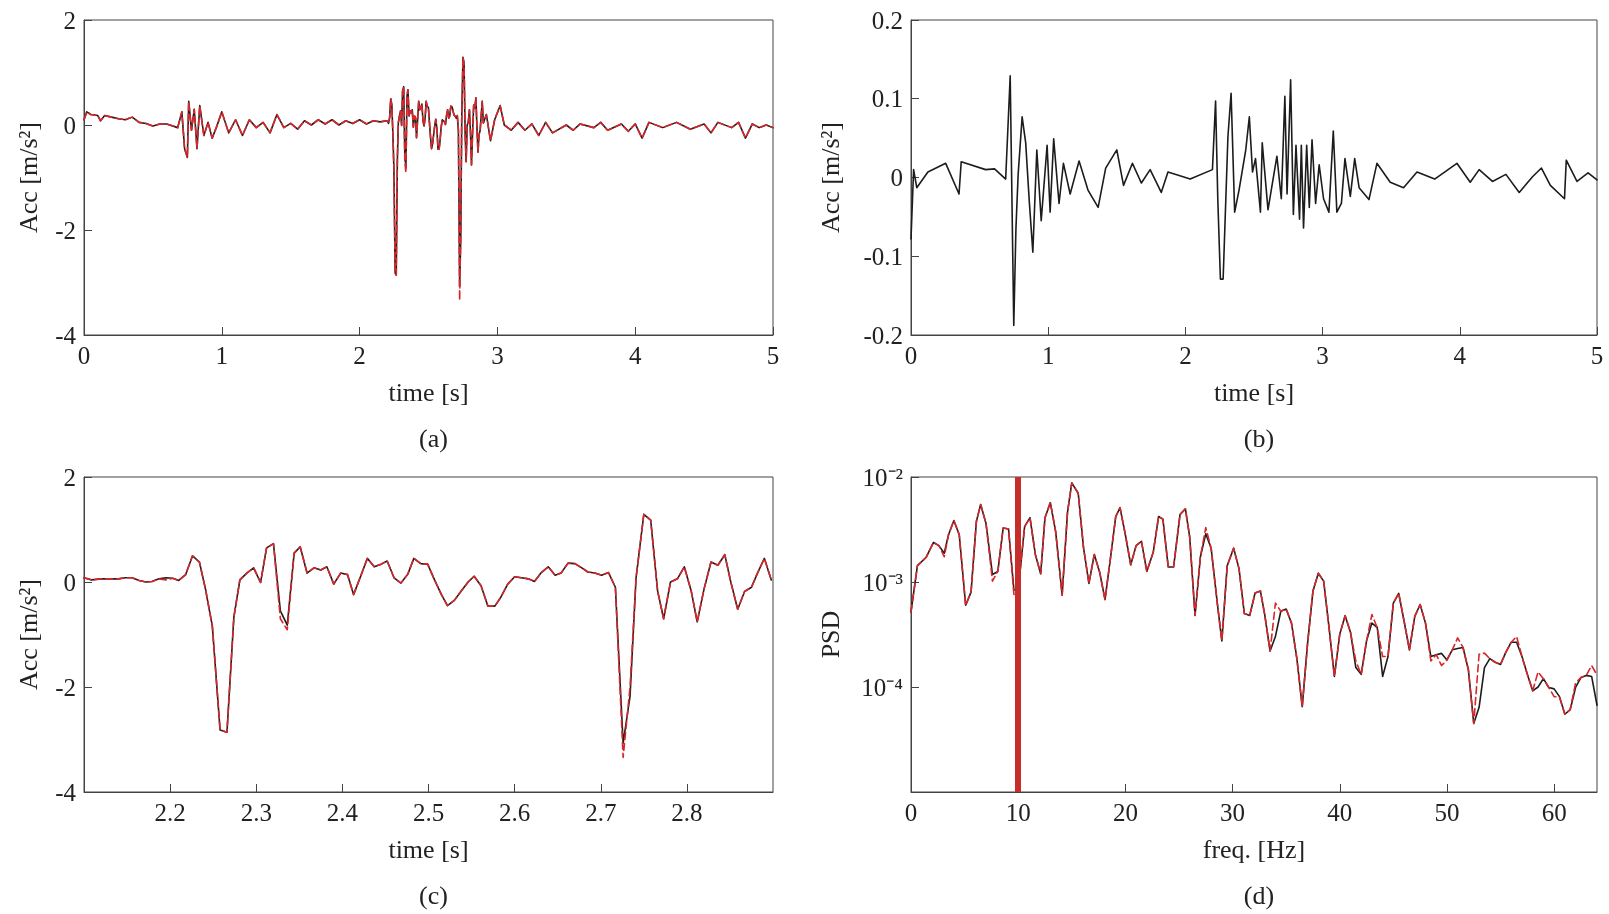 This screenshot has width=1609, height=914. What do you see at coordinates (883, 256) in the screenshot?
I see `y-tick-label: -0.1` at bounding box center [883, 256].